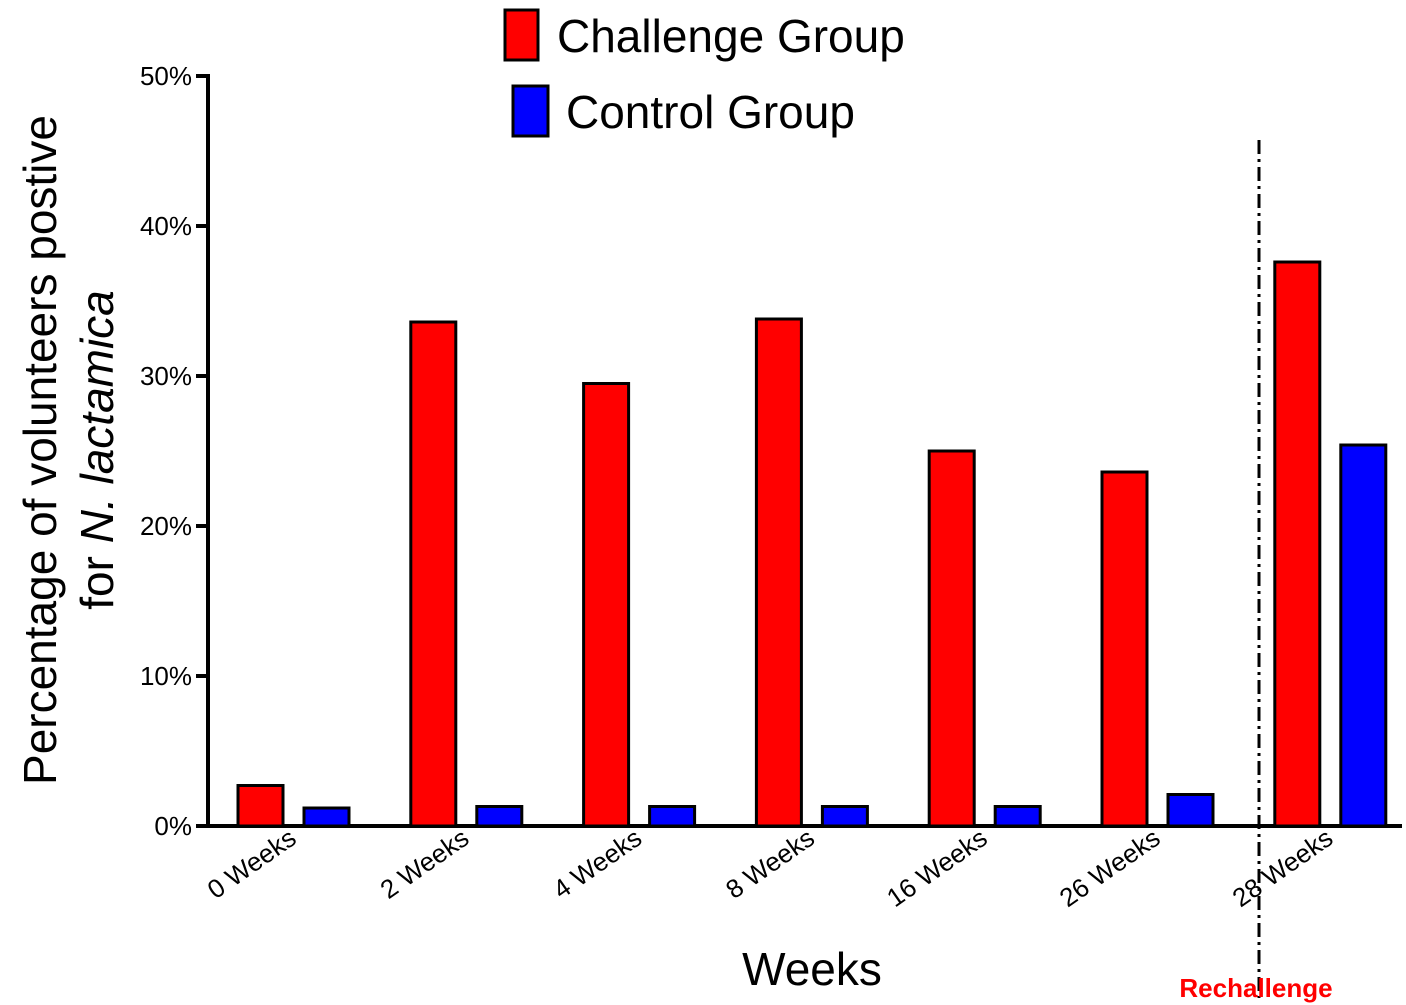  Describe the element at coordinates (844, 816) in the screenshot. I see `bar-control-8-weeks` at that location.